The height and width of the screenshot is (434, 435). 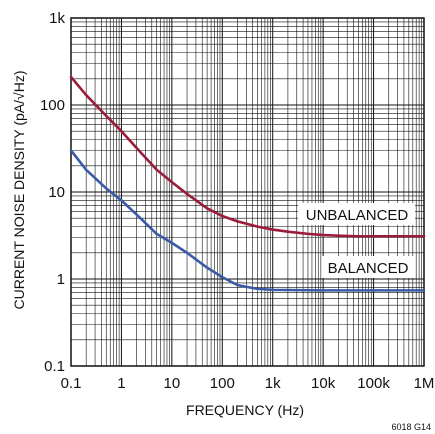 I want to click on unbalanced-series-label: UNBALANCED, so click(x=357, y=215).